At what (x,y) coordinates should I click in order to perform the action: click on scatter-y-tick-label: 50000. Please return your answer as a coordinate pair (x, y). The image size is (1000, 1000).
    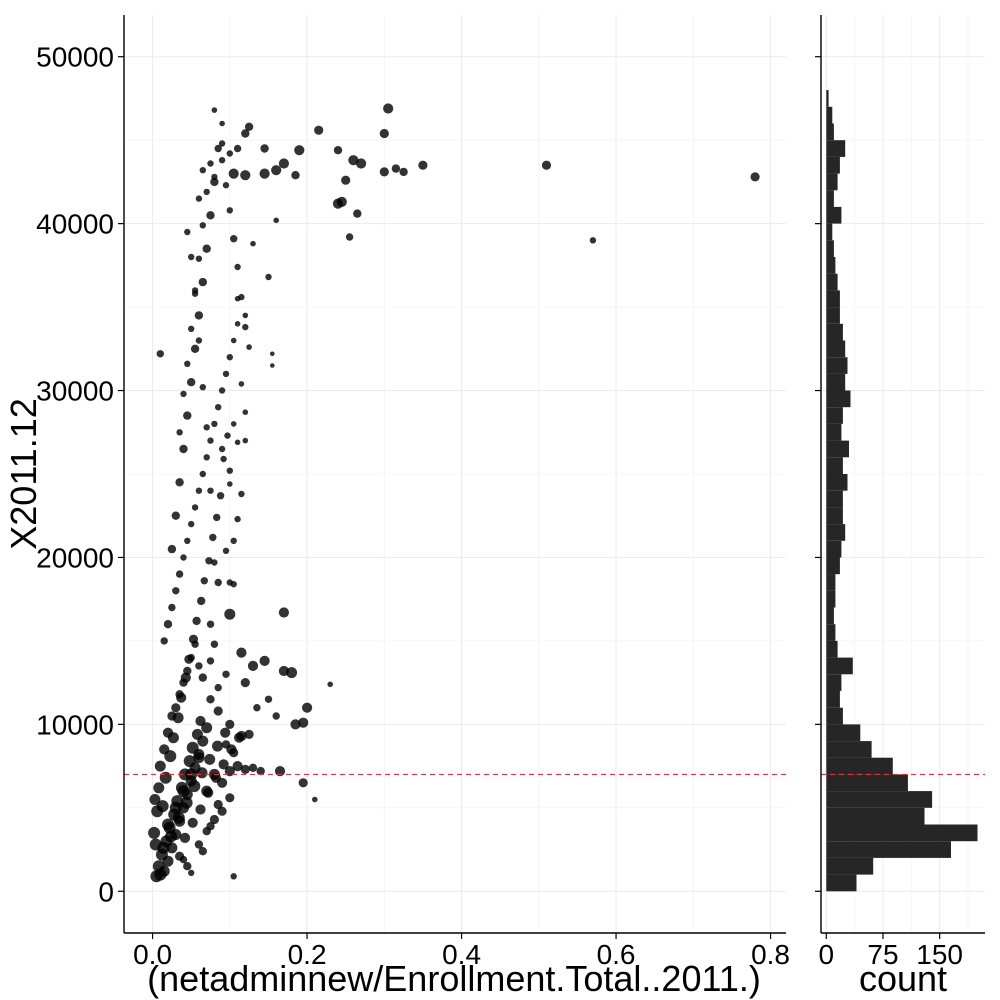
    Looking at the image, I should click on (75, 57).